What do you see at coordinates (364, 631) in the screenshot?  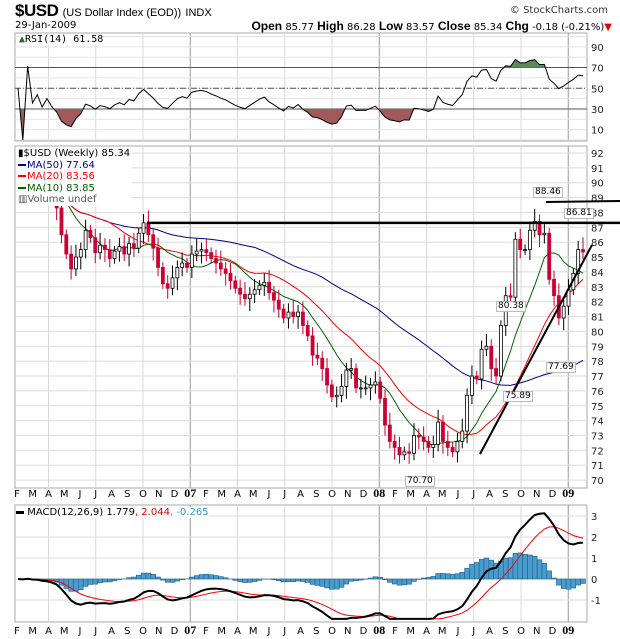 I see `x-tick-label: D` at bounding box center [364, 631].